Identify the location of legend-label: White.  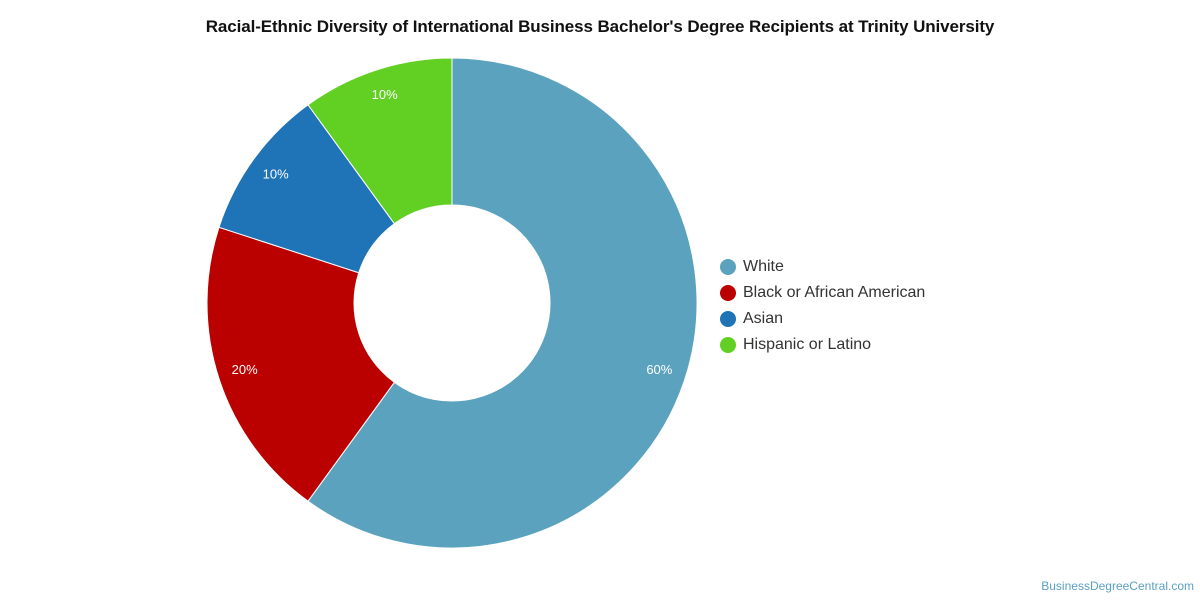
(763, 266).